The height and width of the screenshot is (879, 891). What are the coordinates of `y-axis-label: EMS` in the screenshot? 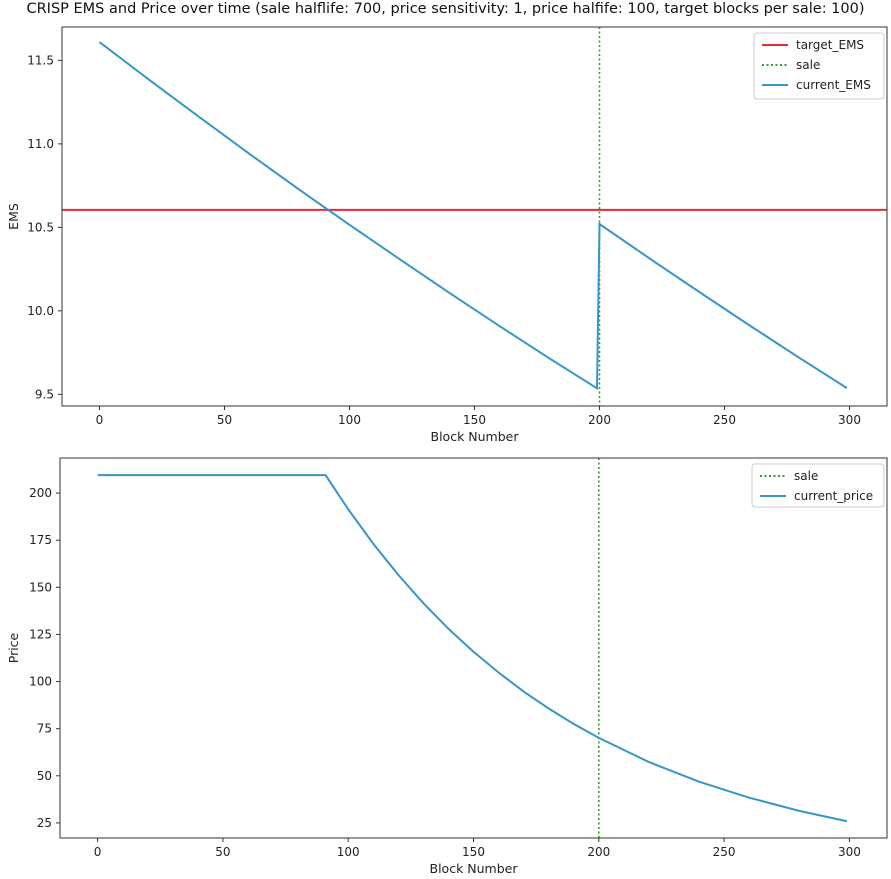 It's located at (13, 216).